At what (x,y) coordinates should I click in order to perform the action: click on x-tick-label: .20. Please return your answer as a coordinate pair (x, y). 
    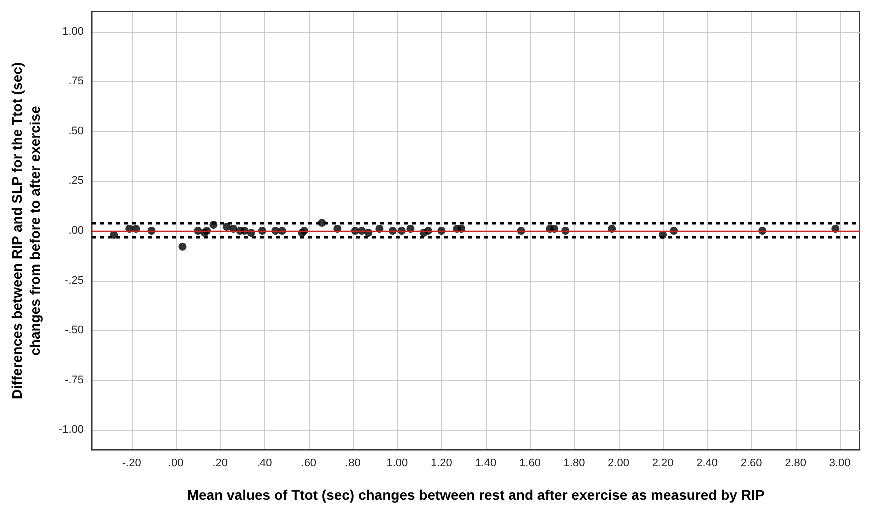
    Looking at the image, I should click on (220, 464).